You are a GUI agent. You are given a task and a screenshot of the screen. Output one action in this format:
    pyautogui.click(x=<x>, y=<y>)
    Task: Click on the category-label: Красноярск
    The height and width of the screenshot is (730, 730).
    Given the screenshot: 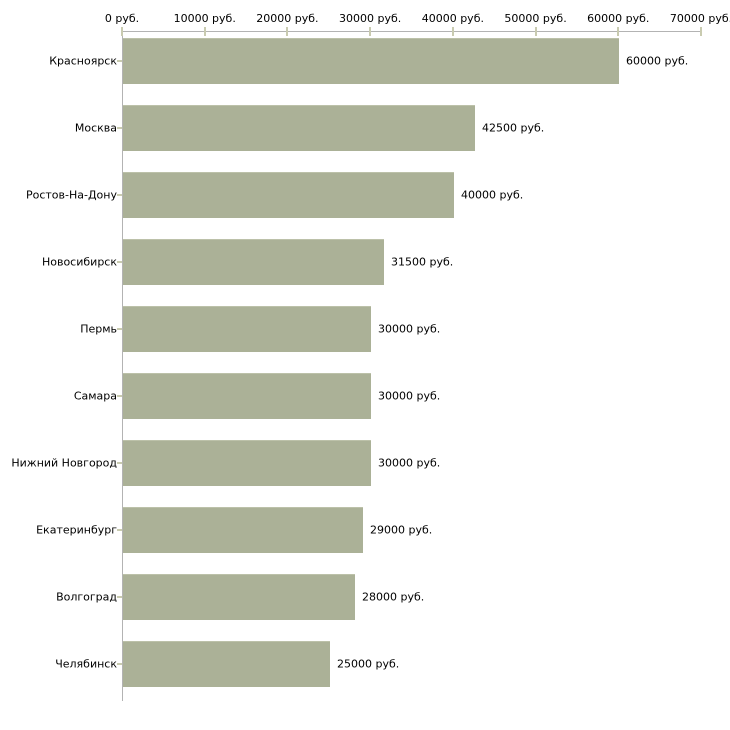 What is the action you would take?
    pyautogui.click(x=83, y=61)
    